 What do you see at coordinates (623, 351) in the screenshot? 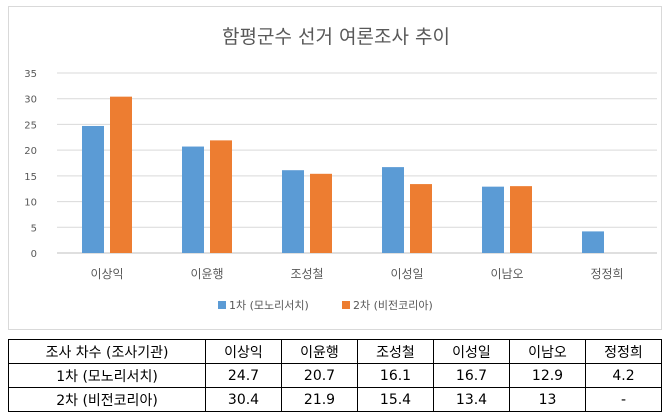
I see `table-header-cell: 정정희` at bounding box center [623, 351].